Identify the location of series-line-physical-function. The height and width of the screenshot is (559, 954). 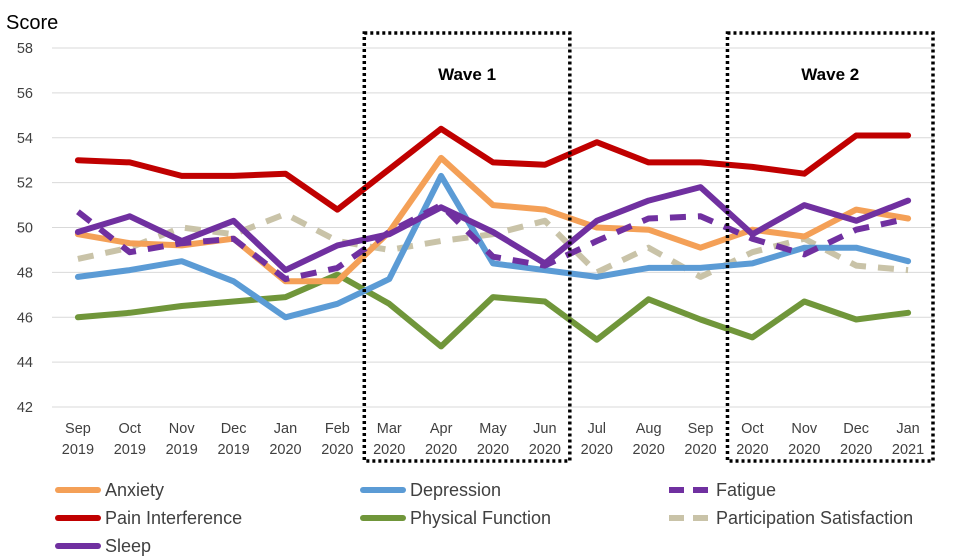
(493, 310).